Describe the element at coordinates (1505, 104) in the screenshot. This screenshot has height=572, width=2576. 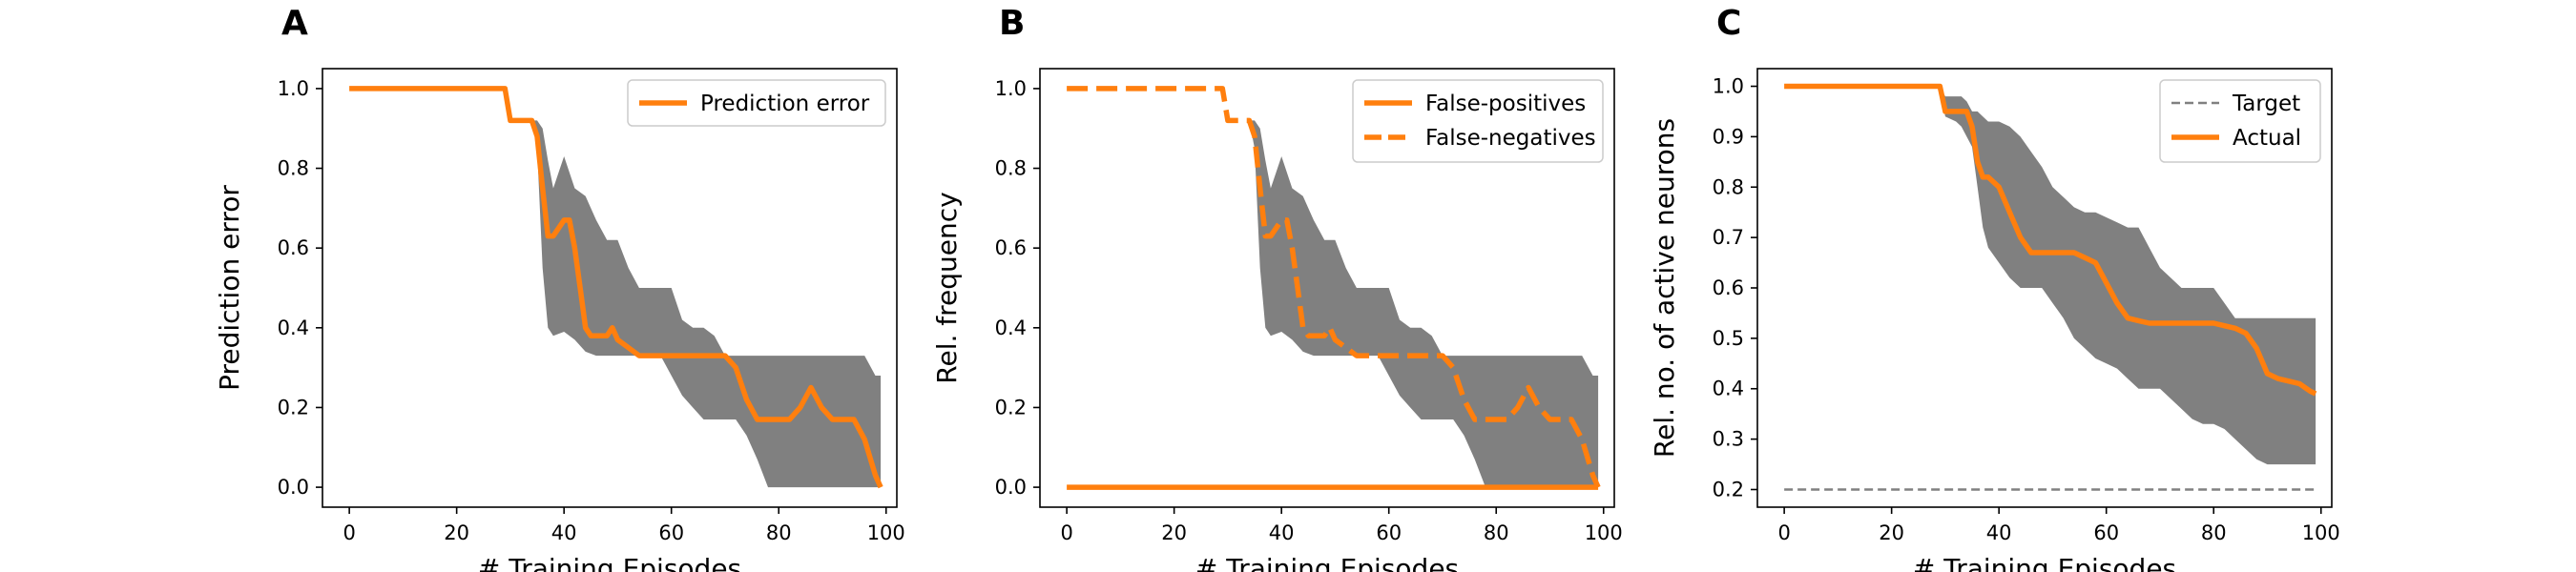
I see `legend-label: False-positives` at that location.